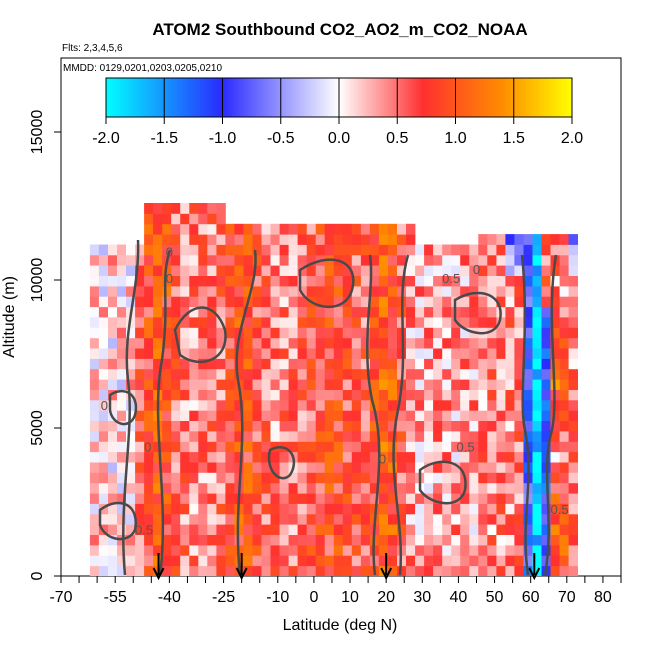  What do you see at coordinates (560, 509) in the screenshot?
I see `contour-label: 0.5` at bounding box center [560, 509].